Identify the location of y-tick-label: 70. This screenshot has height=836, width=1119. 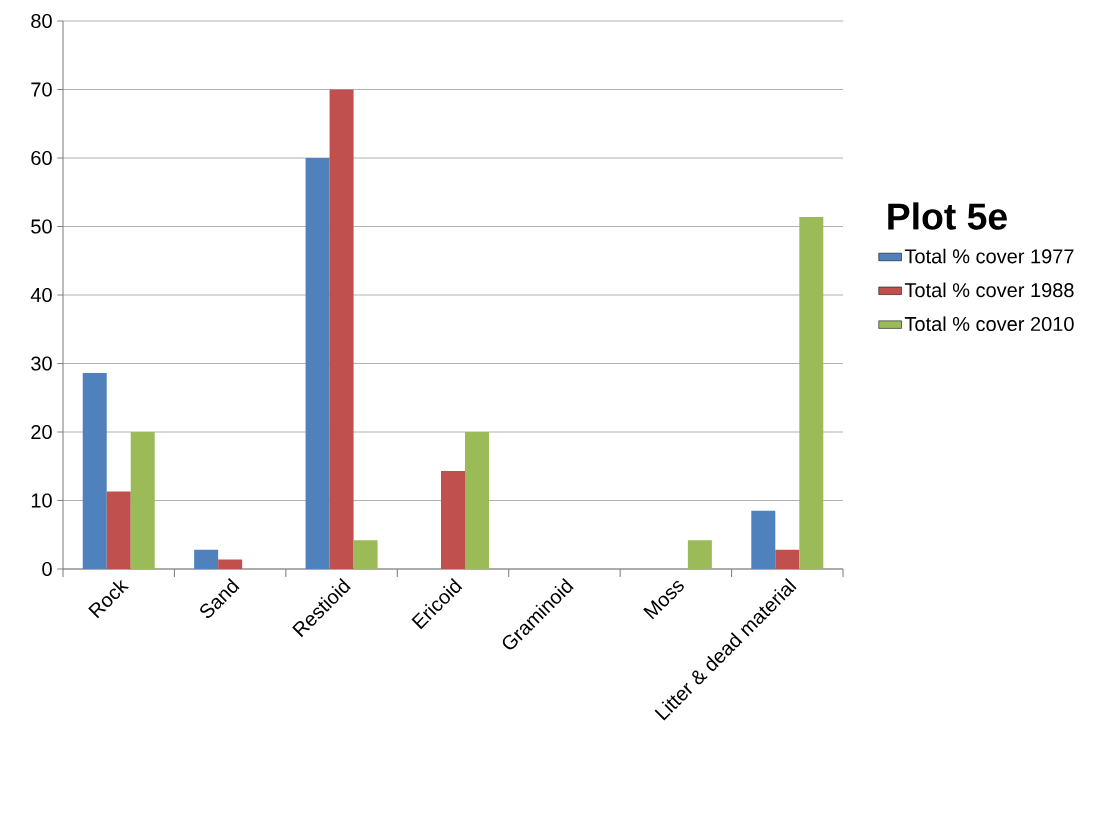
(41, 89).